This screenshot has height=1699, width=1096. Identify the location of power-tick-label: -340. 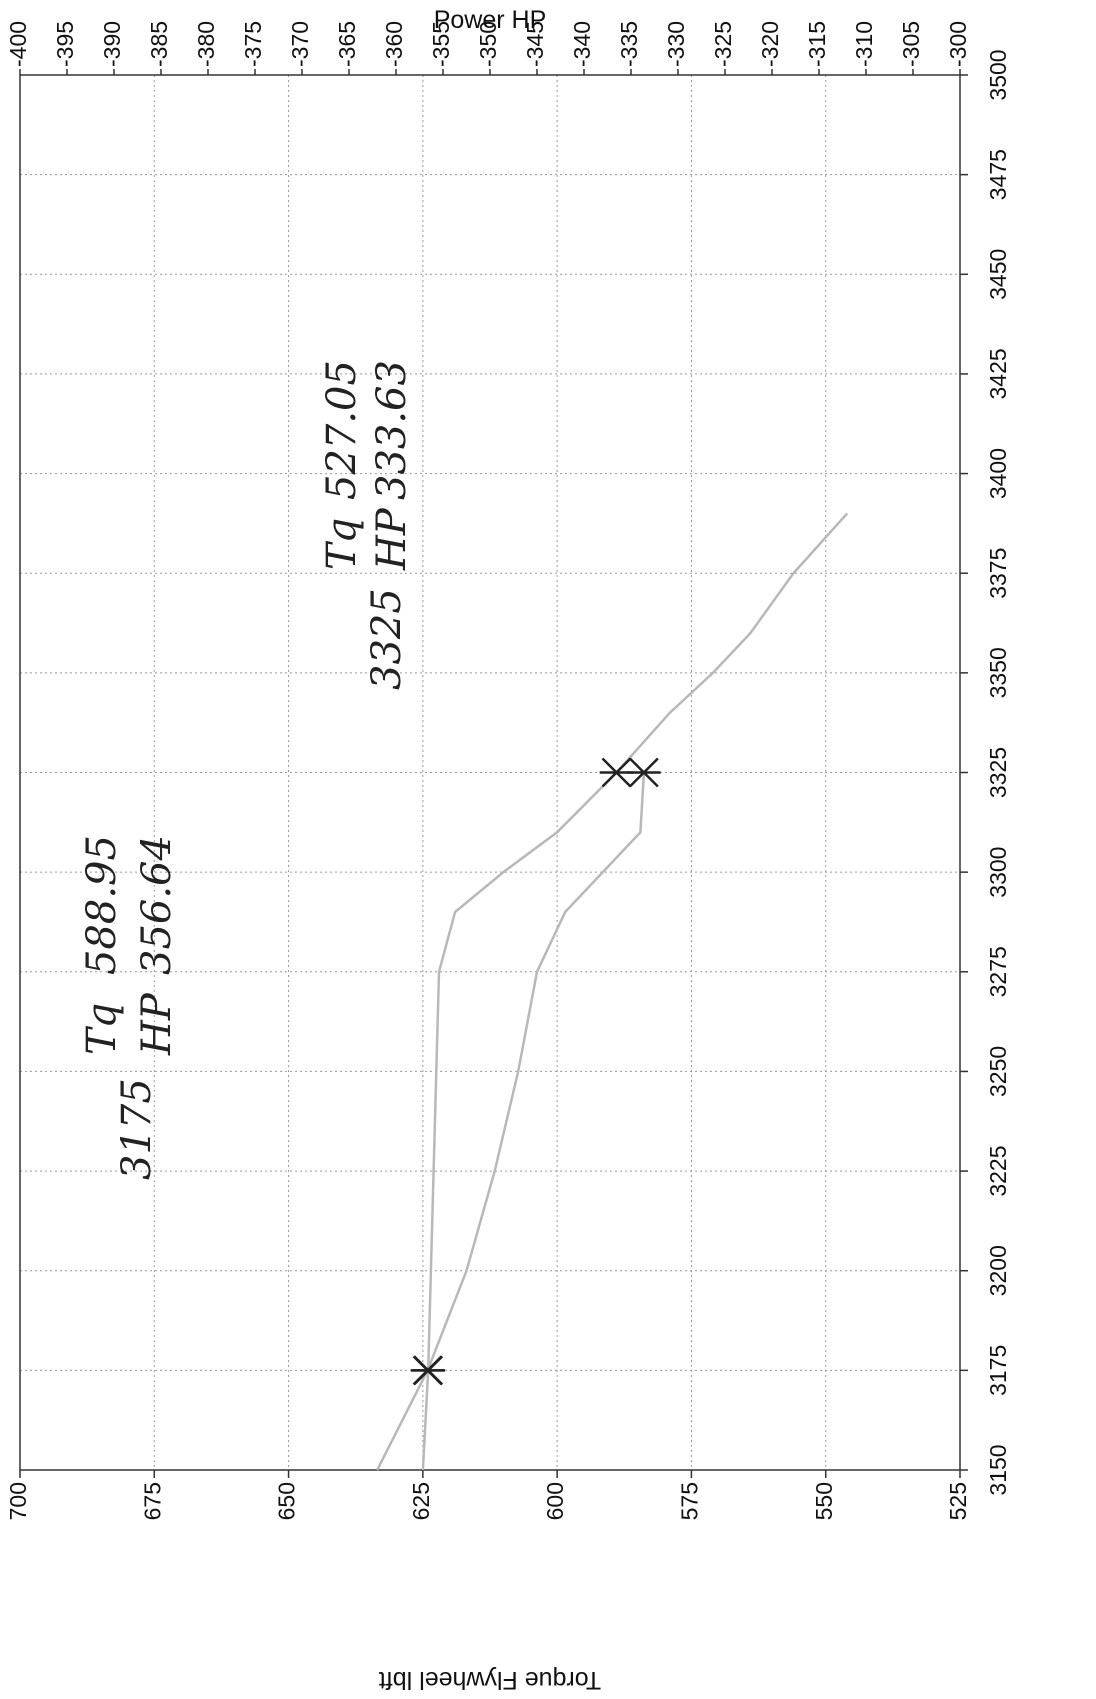
(582, 44).